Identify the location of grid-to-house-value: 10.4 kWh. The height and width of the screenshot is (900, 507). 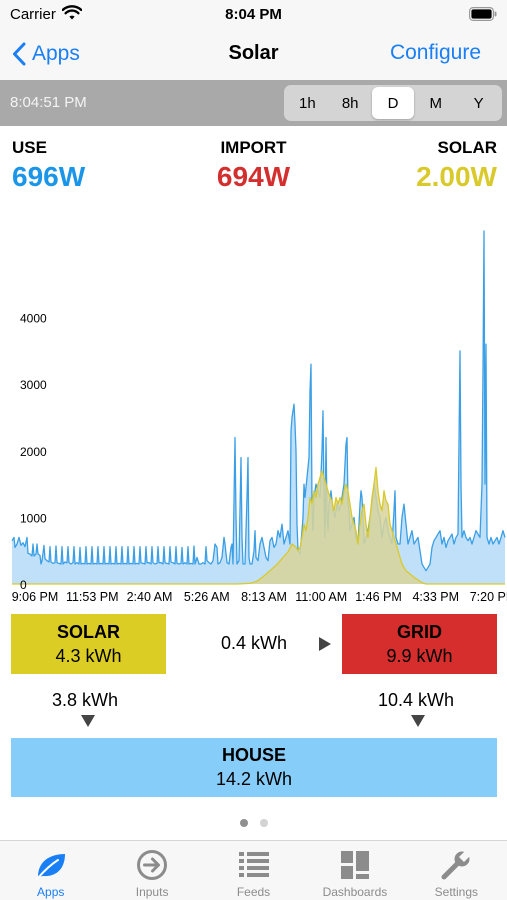
(416, 700).